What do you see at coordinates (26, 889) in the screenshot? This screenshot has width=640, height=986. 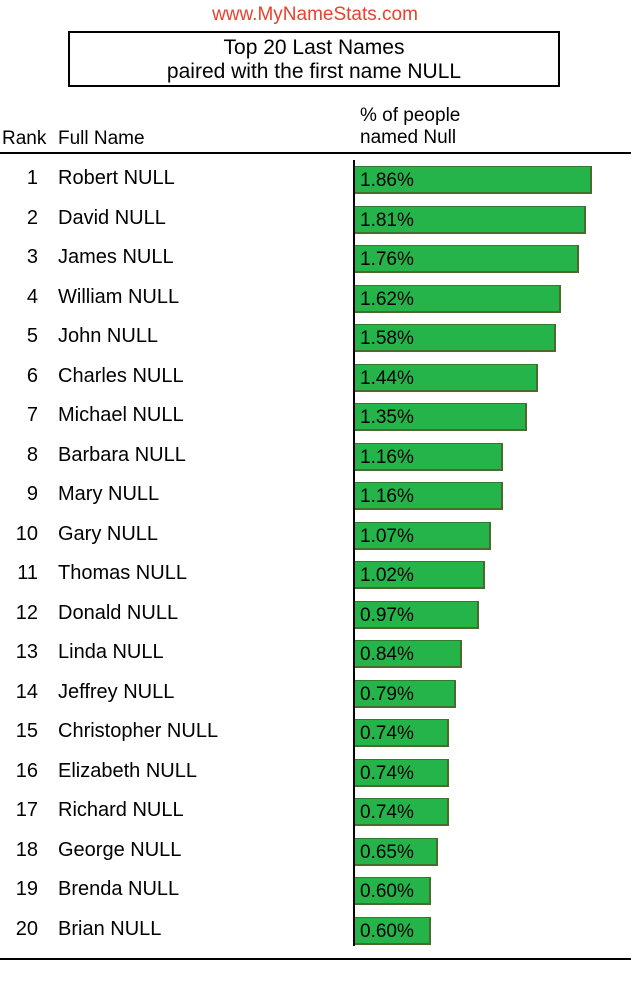 I see `rank-label: 19` at bounding box center [26, 889].